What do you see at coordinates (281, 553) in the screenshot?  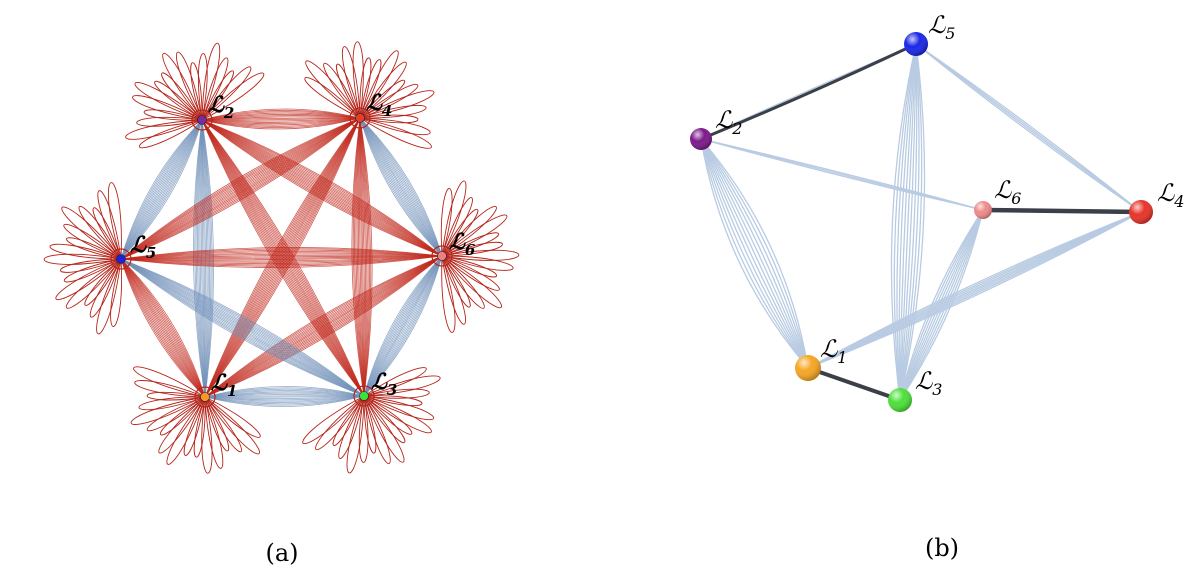 I see `panel-a-caption: (a)` at bounding box center [281, 553].